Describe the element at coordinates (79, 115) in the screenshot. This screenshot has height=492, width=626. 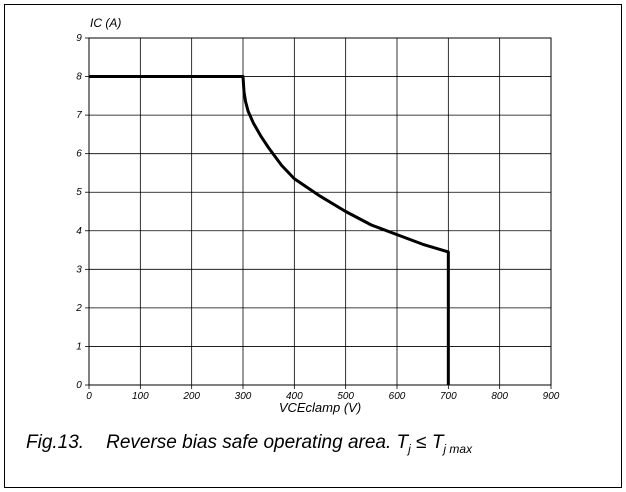
I see `y-tick-label: 7` at that location.